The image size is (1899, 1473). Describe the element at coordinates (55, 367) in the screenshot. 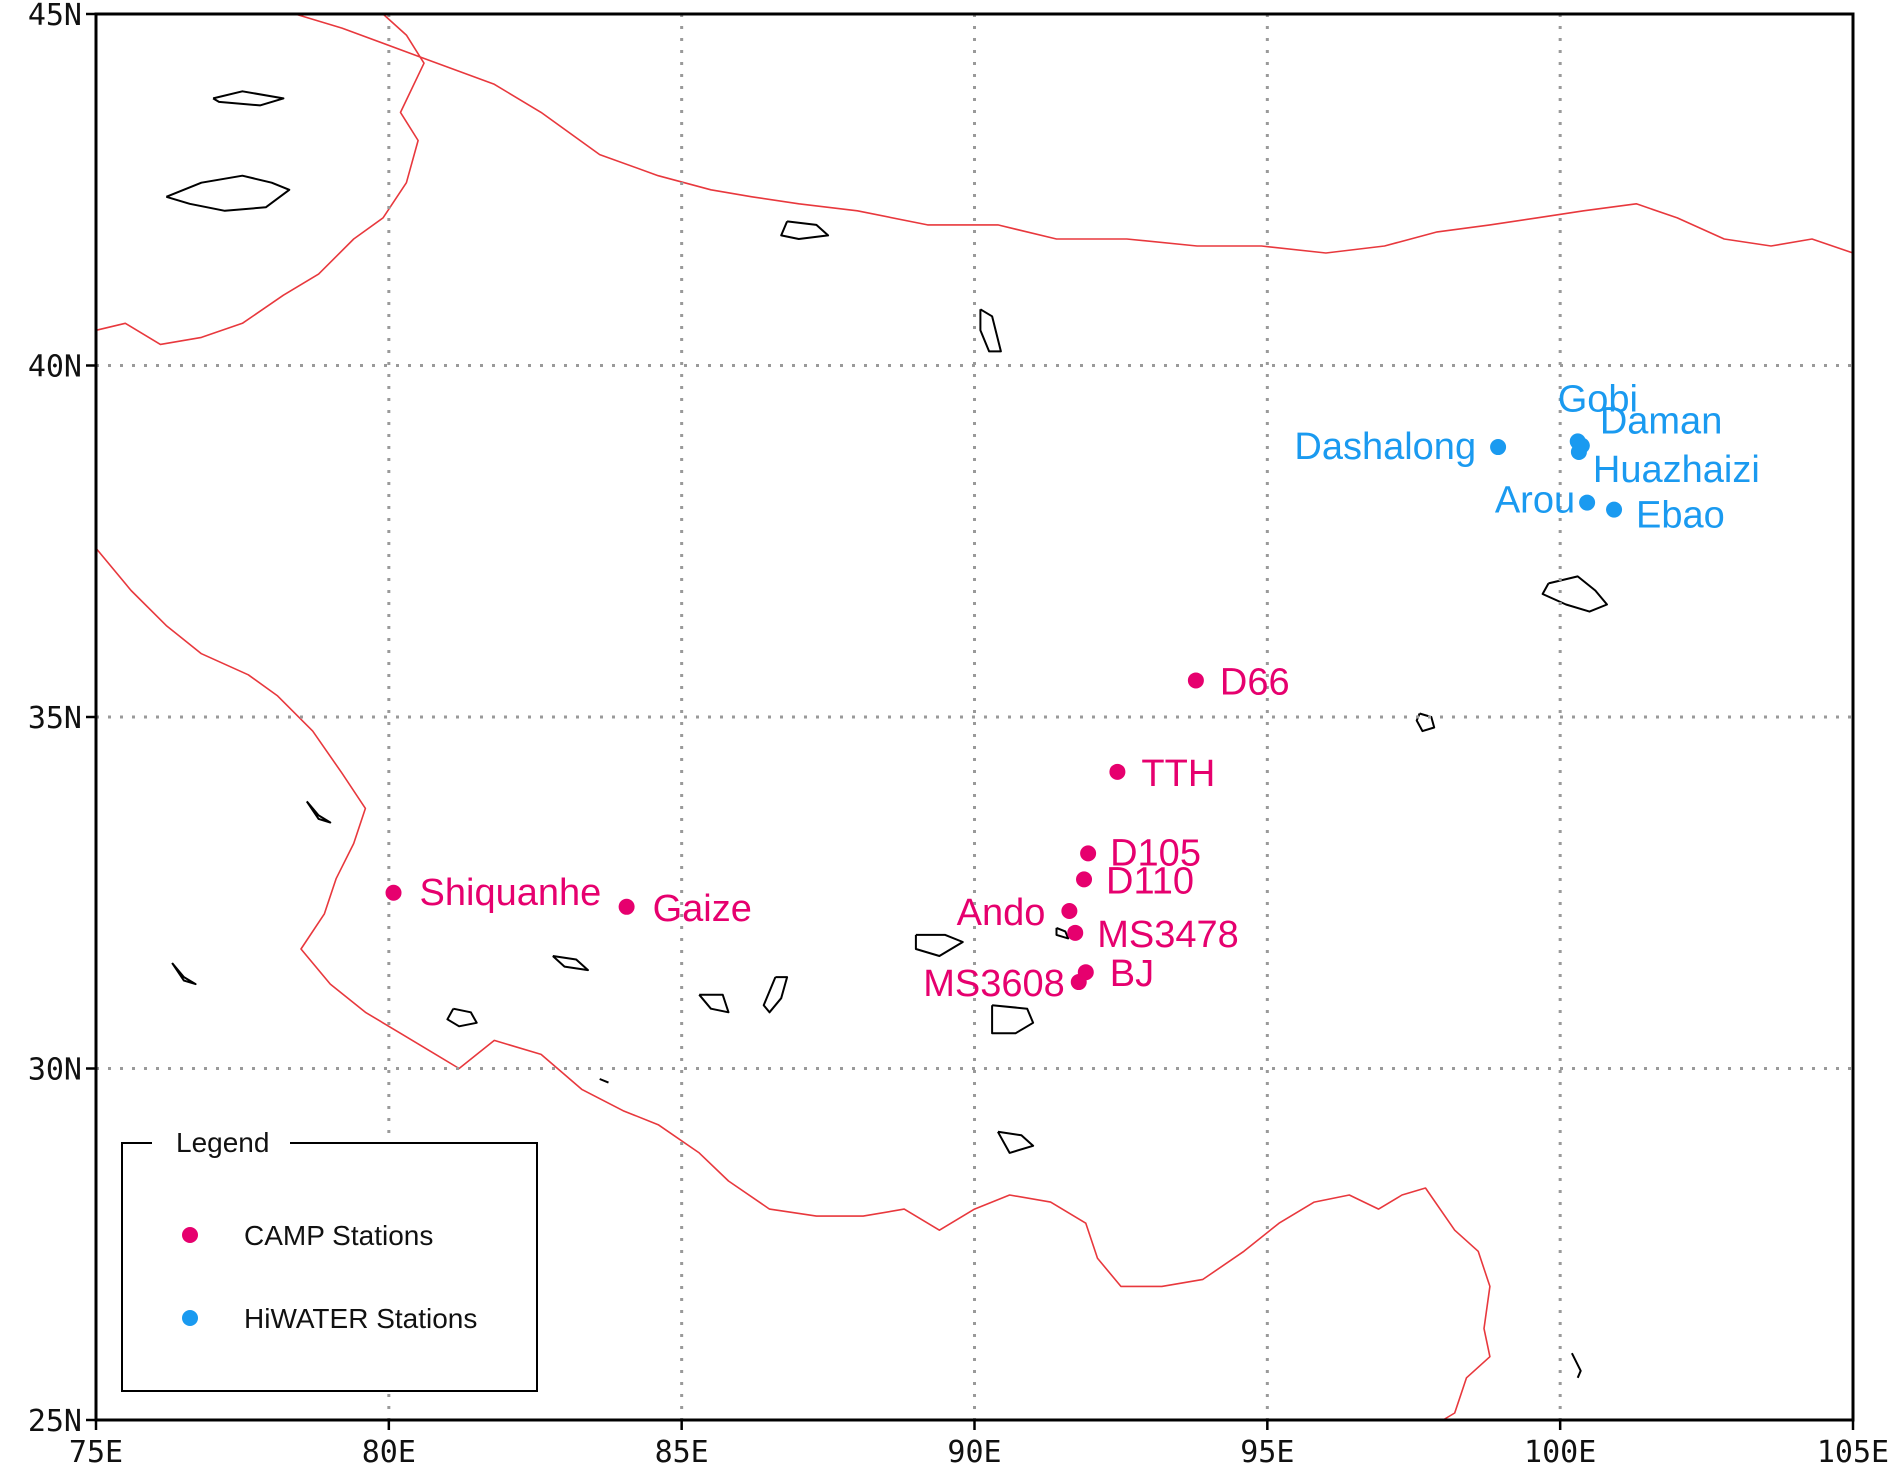

I see `y-tick-label: 40N` at that location.